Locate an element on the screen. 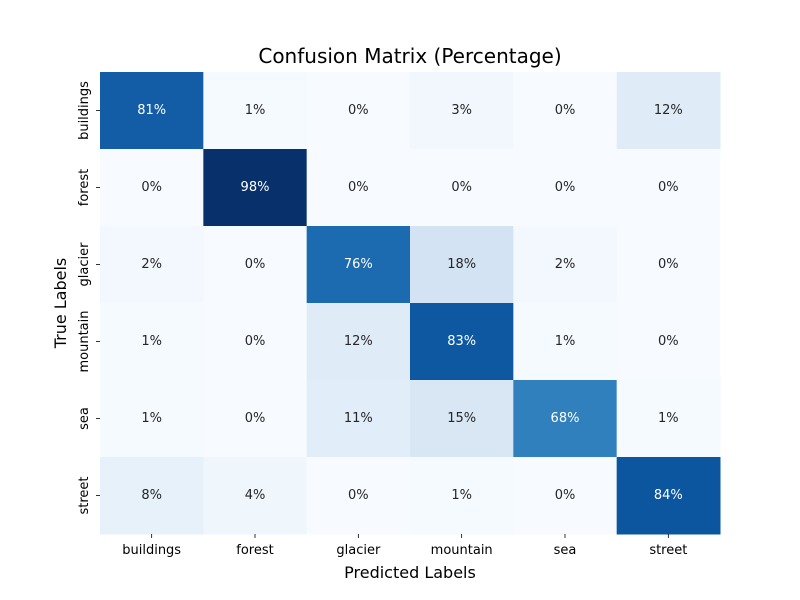  cell-value-label: 11% is located at coordinates (358, 418).